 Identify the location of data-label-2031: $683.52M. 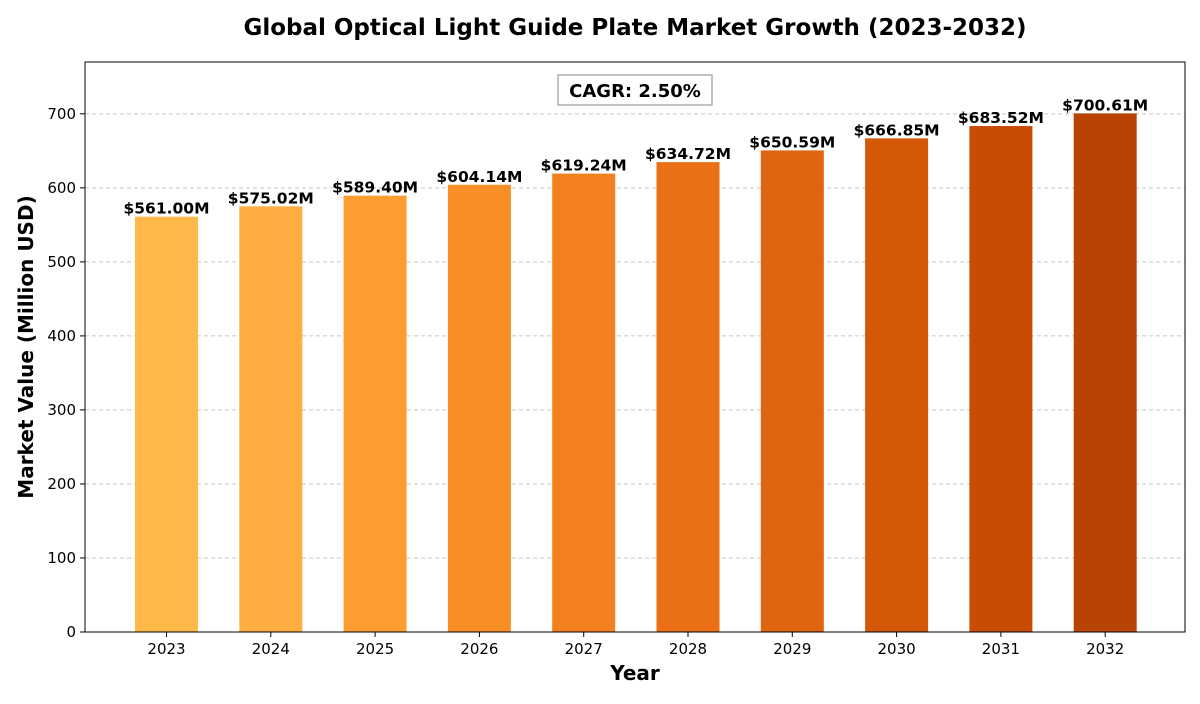
(1001, 118).